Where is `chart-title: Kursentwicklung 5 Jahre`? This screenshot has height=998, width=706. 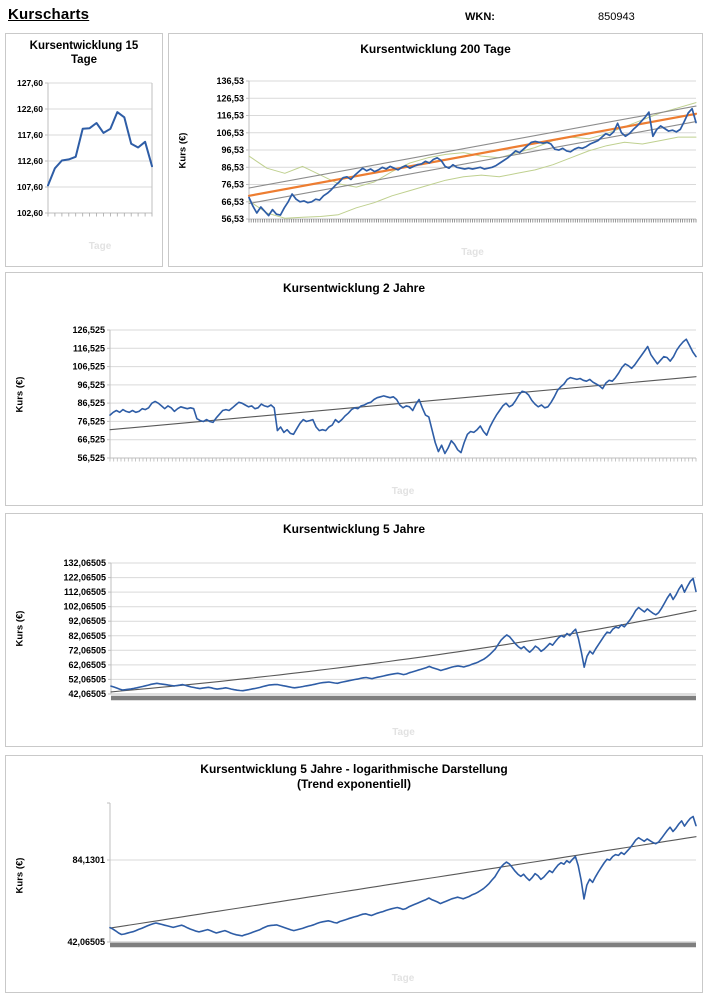 chart-title: Kursentwicklung 5 Jahre is located at coordinates (354, 529).